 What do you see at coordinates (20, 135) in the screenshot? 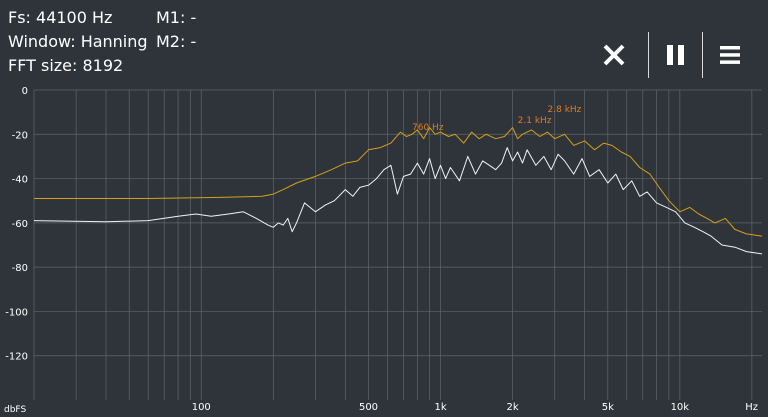
I see `y-tick-label: -20` at bounding box center [20, 135].